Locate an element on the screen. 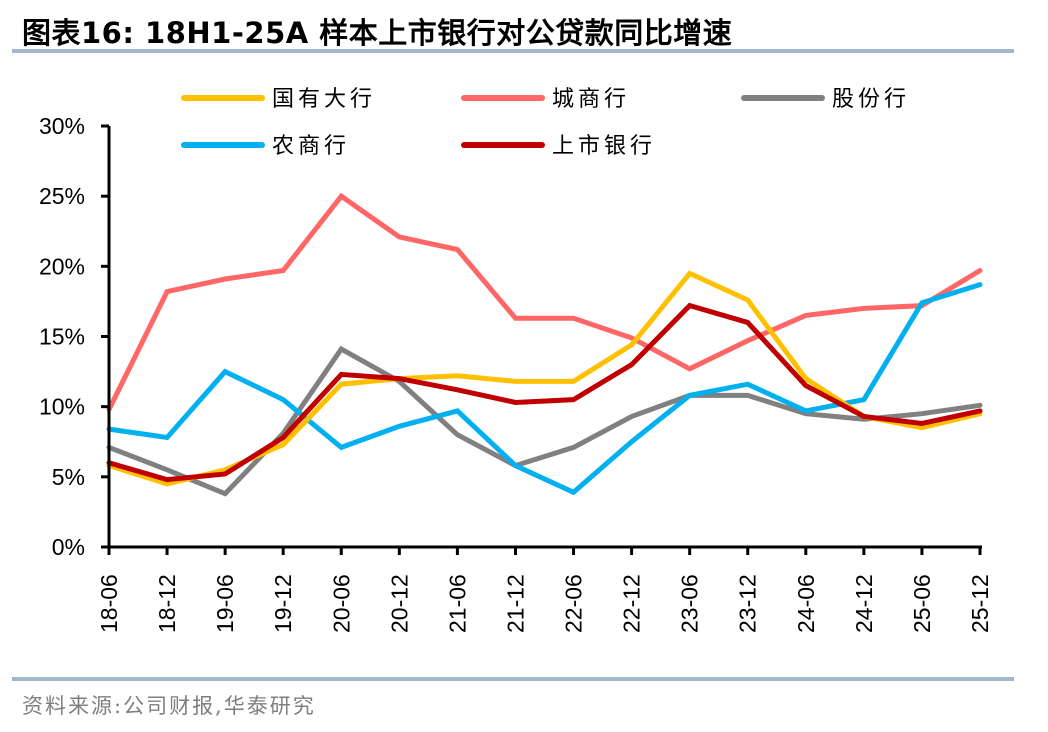  legend-label: 农商行 is located at coordinates (311, 146).